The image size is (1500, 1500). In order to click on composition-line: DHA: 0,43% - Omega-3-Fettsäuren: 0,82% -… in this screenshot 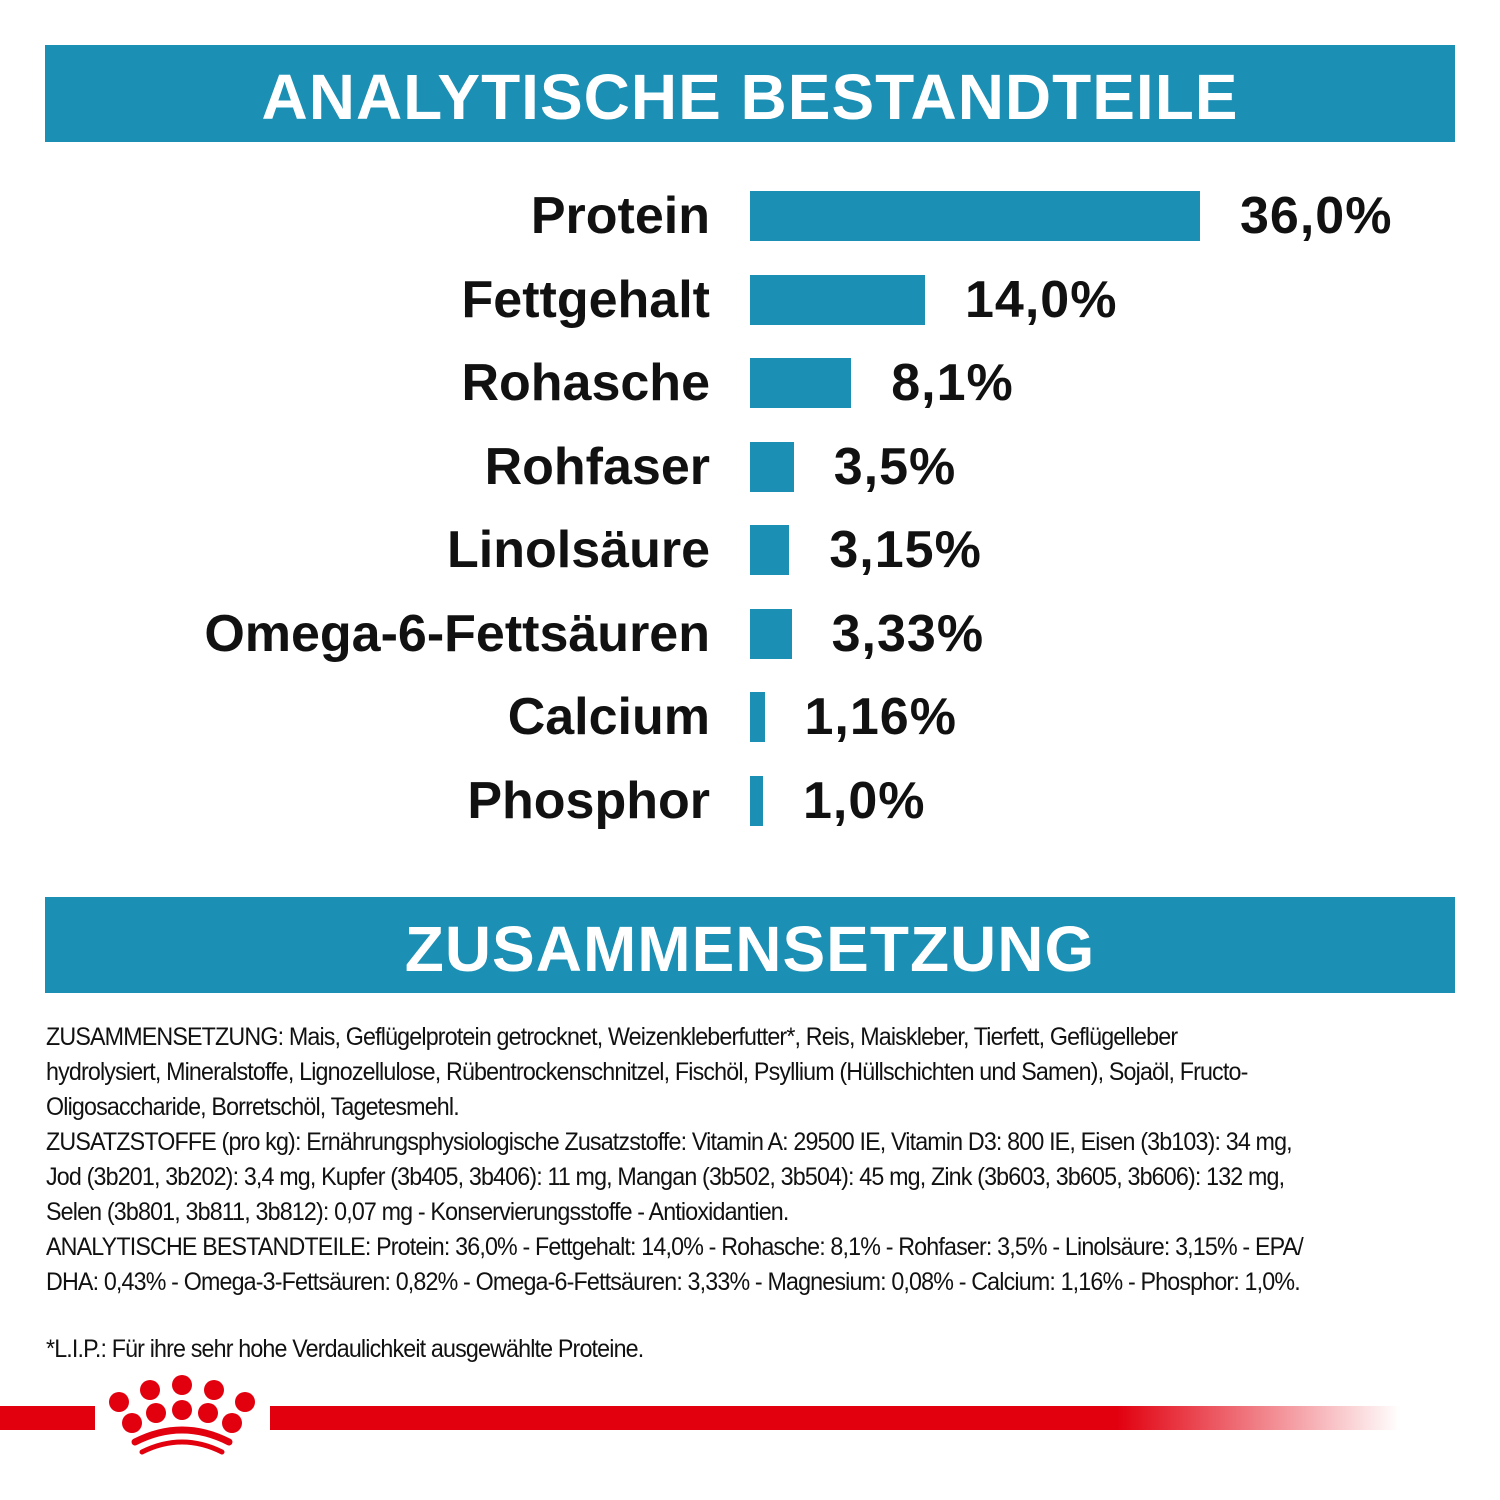, I will do `click(673, 1282)`.